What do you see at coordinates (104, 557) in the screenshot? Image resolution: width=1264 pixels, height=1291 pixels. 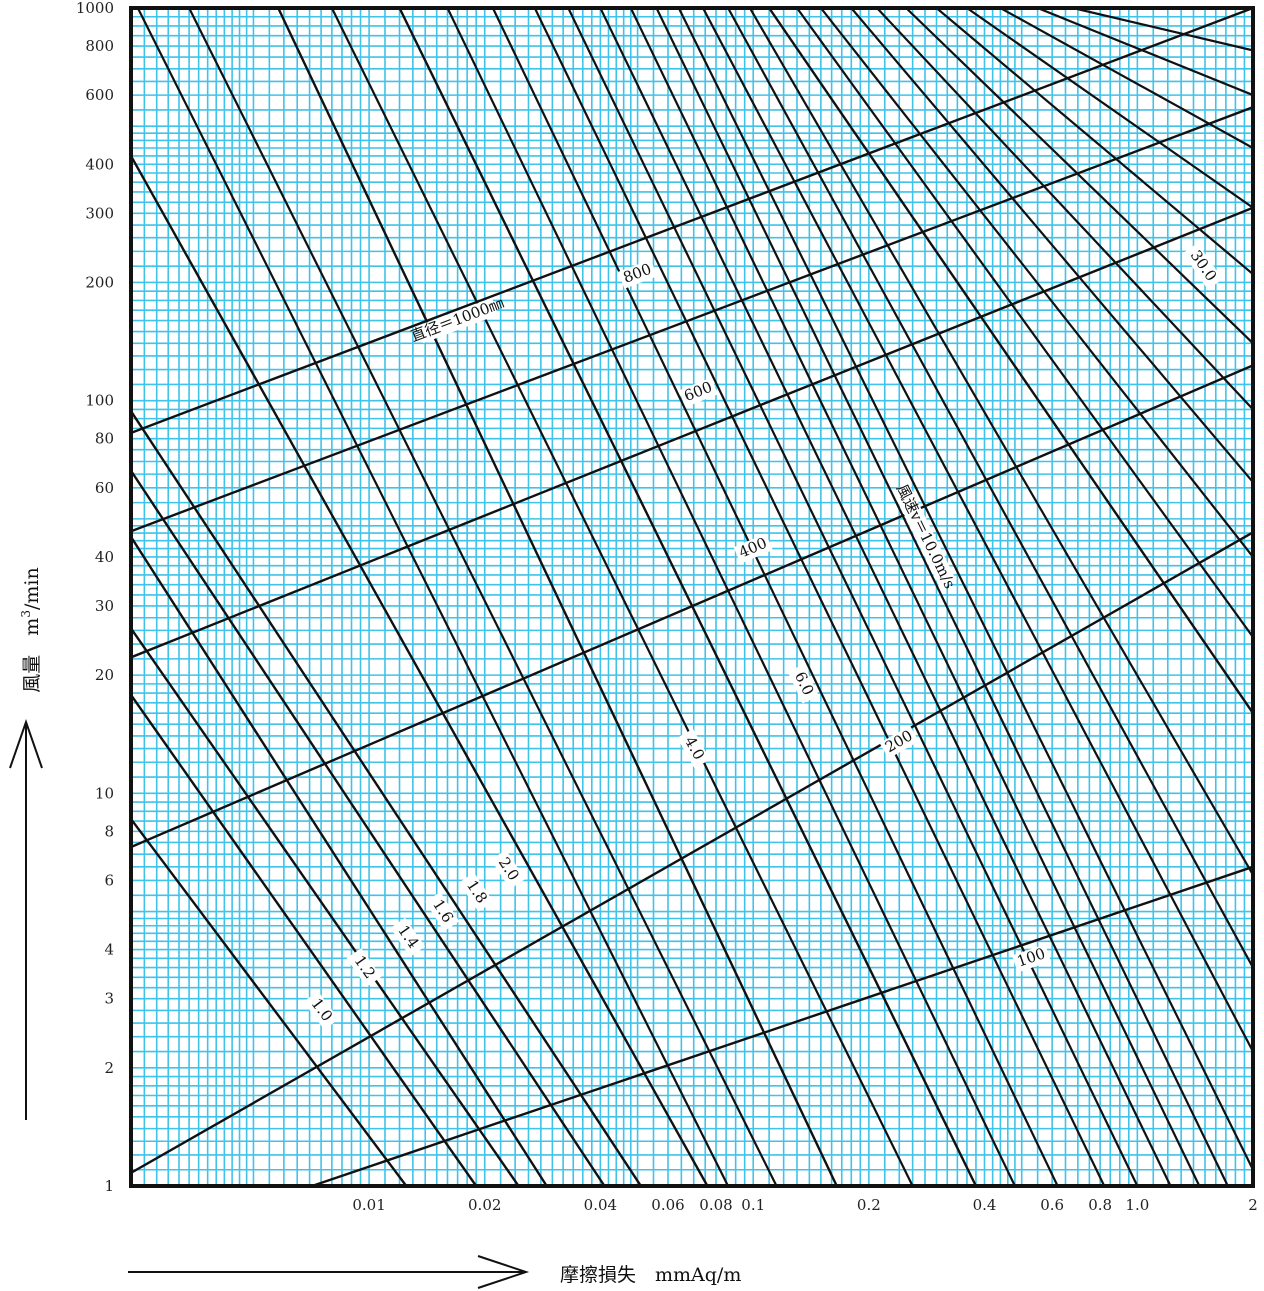 I see `y-tick-label: 40` at bounding box center [104, 557].